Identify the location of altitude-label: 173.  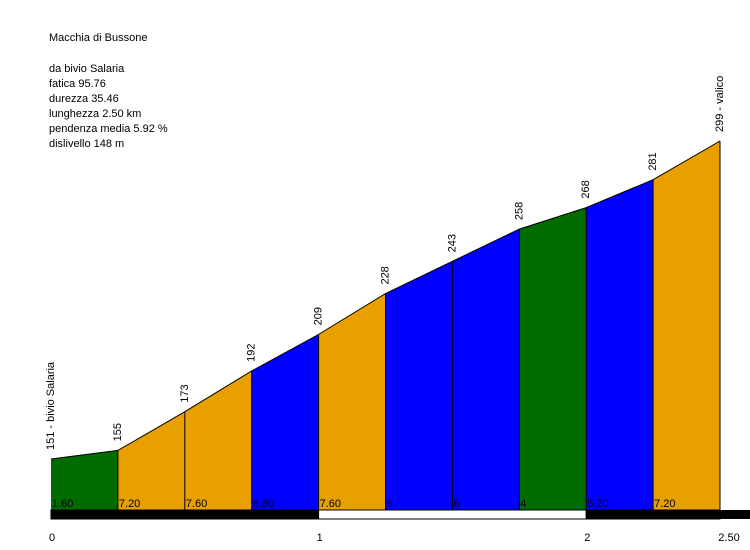
(185, 393).